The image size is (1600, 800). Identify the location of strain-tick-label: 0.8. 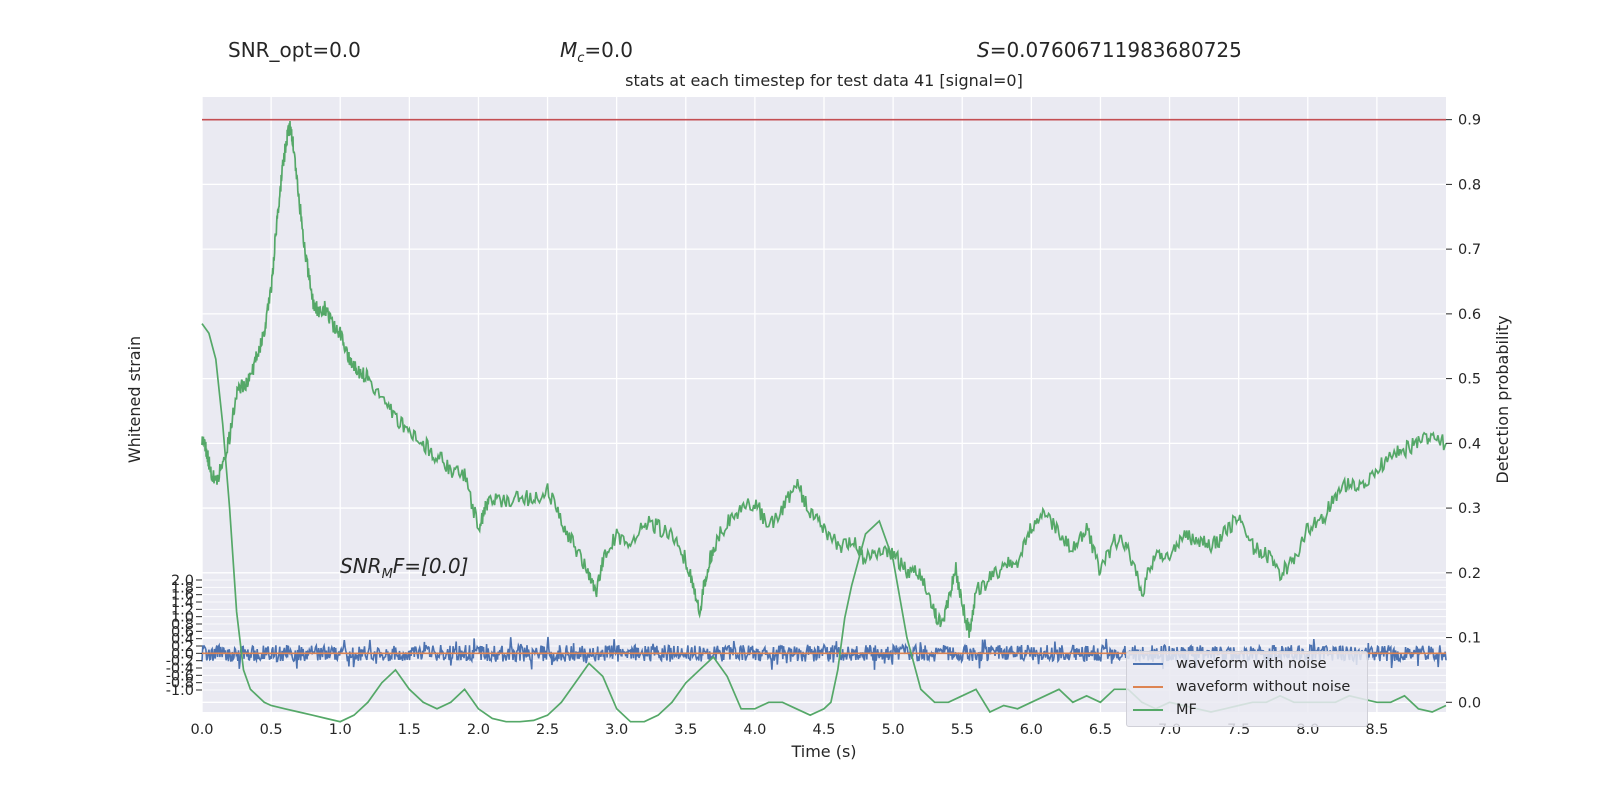
(182, 625).